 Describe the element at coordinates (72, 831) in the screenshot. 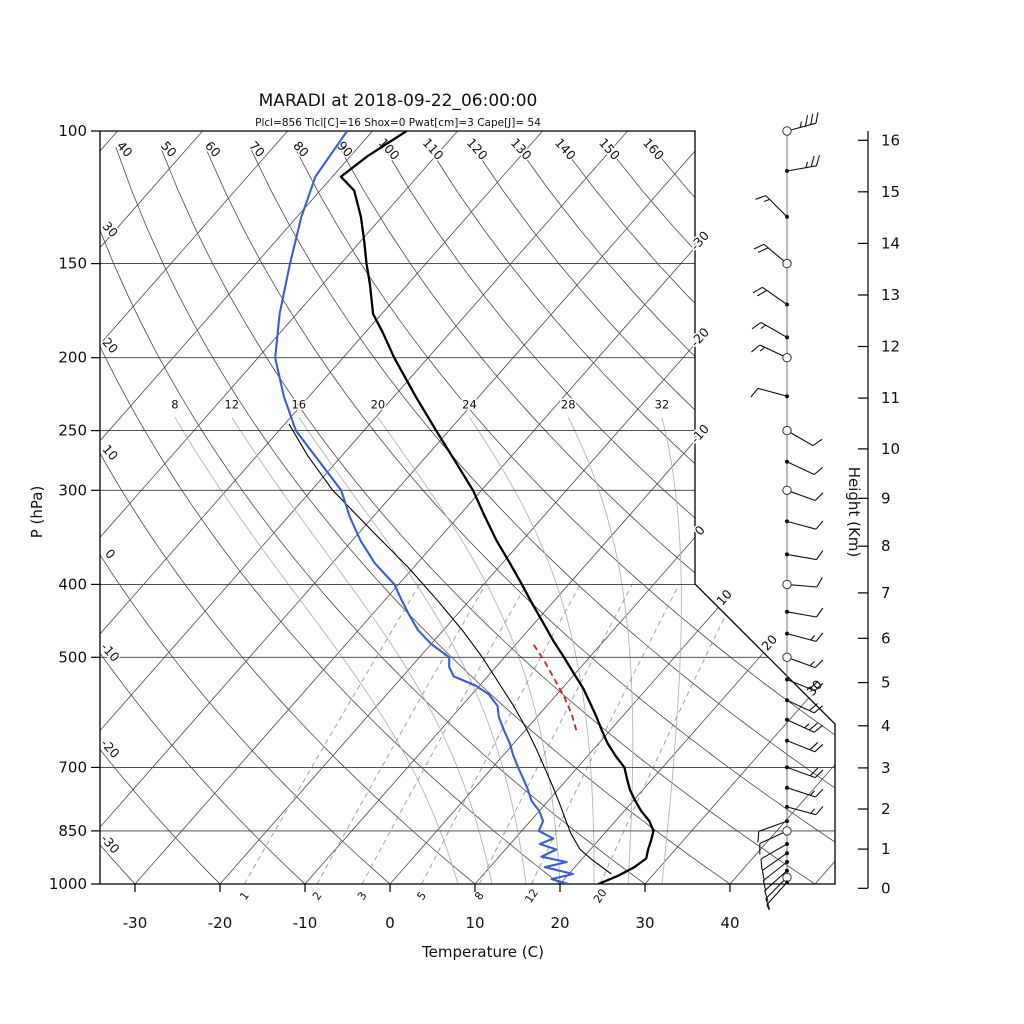

I see `svg-text: 850` at that location.